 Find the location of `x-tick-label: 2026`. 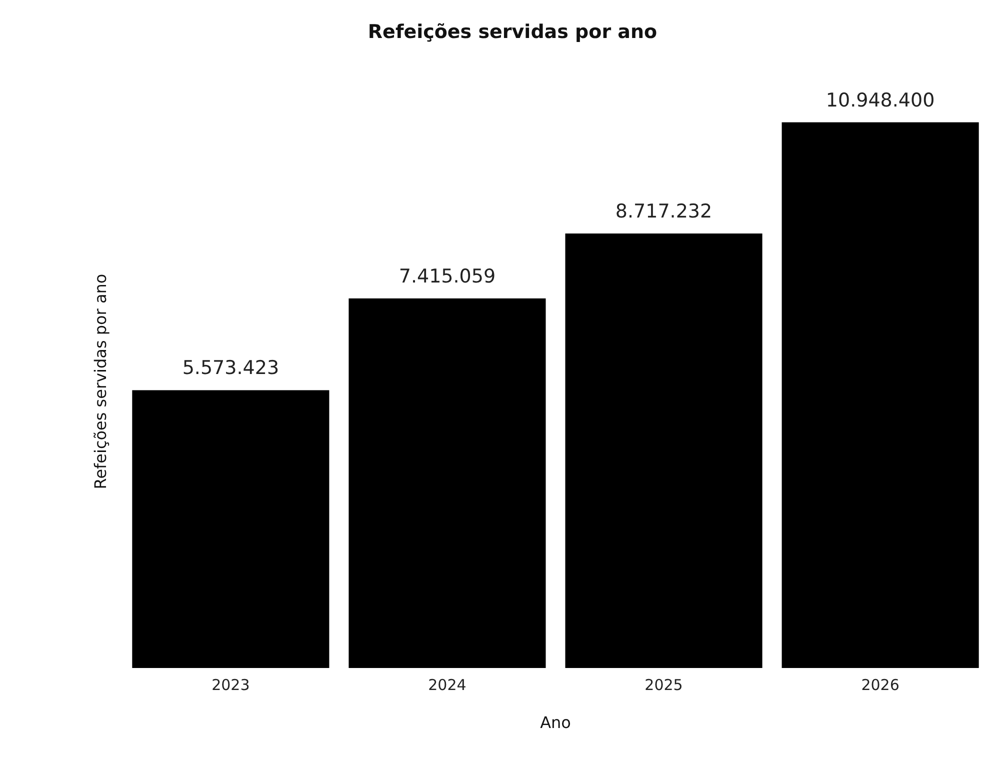

x-tick-label: 2026 is located at coordinates (880, 685).